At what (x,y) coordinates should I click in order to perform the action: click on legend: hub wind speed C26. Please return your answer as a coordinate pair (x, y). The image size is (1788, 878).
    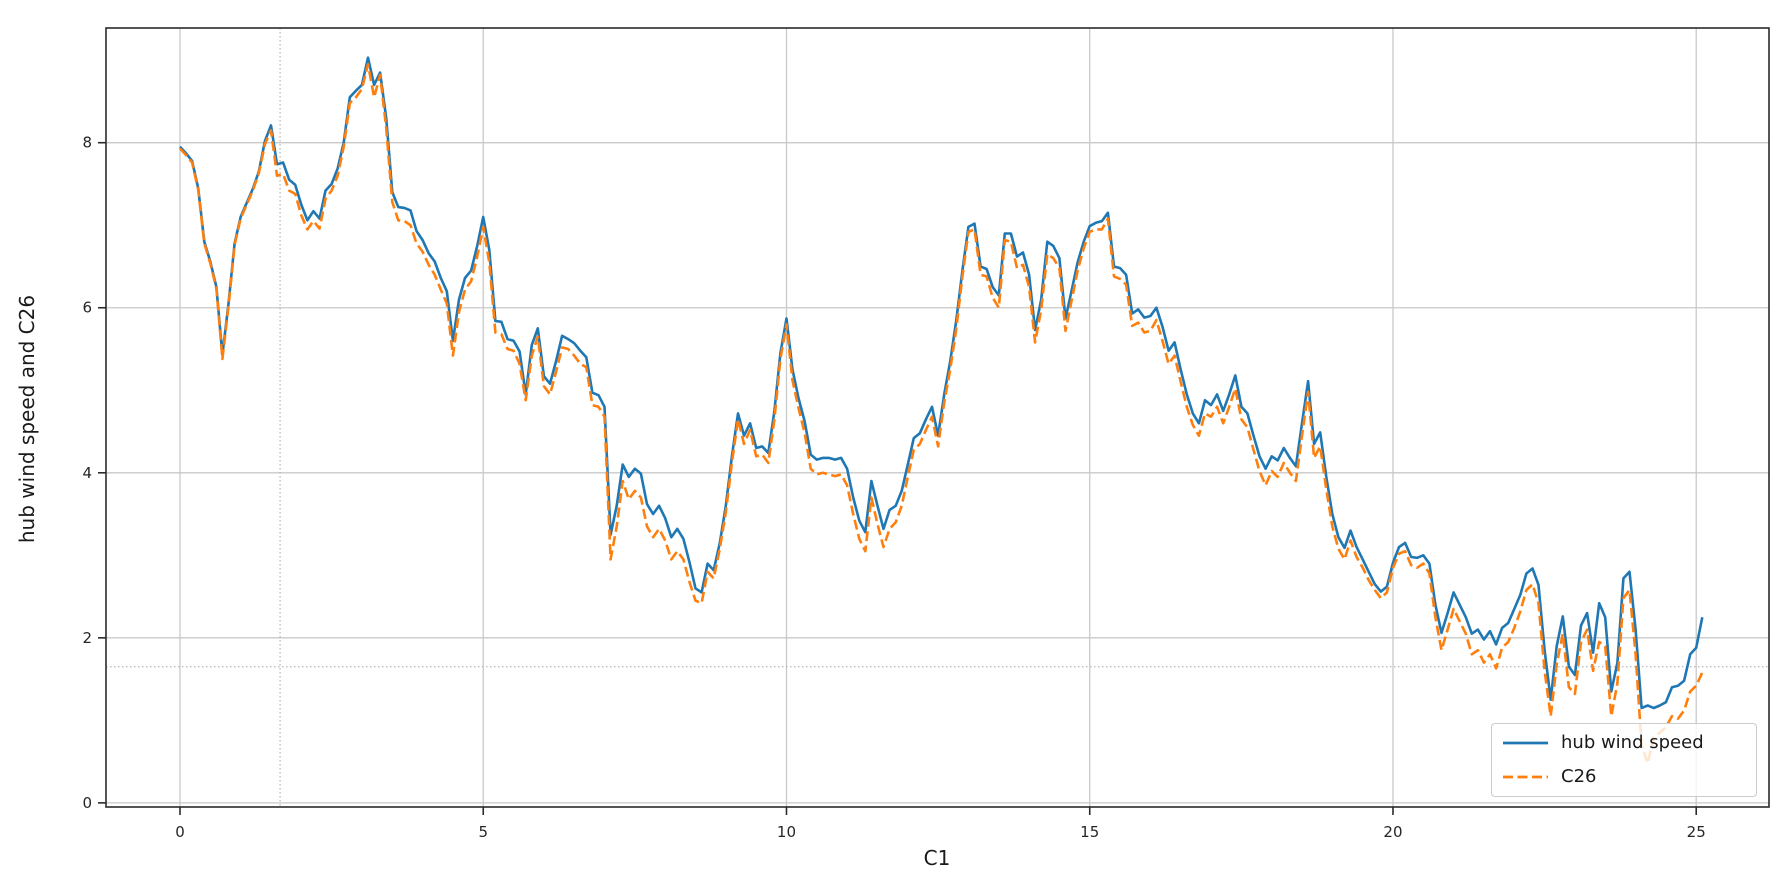
    Looking at the image, I should click on (1624, 760).